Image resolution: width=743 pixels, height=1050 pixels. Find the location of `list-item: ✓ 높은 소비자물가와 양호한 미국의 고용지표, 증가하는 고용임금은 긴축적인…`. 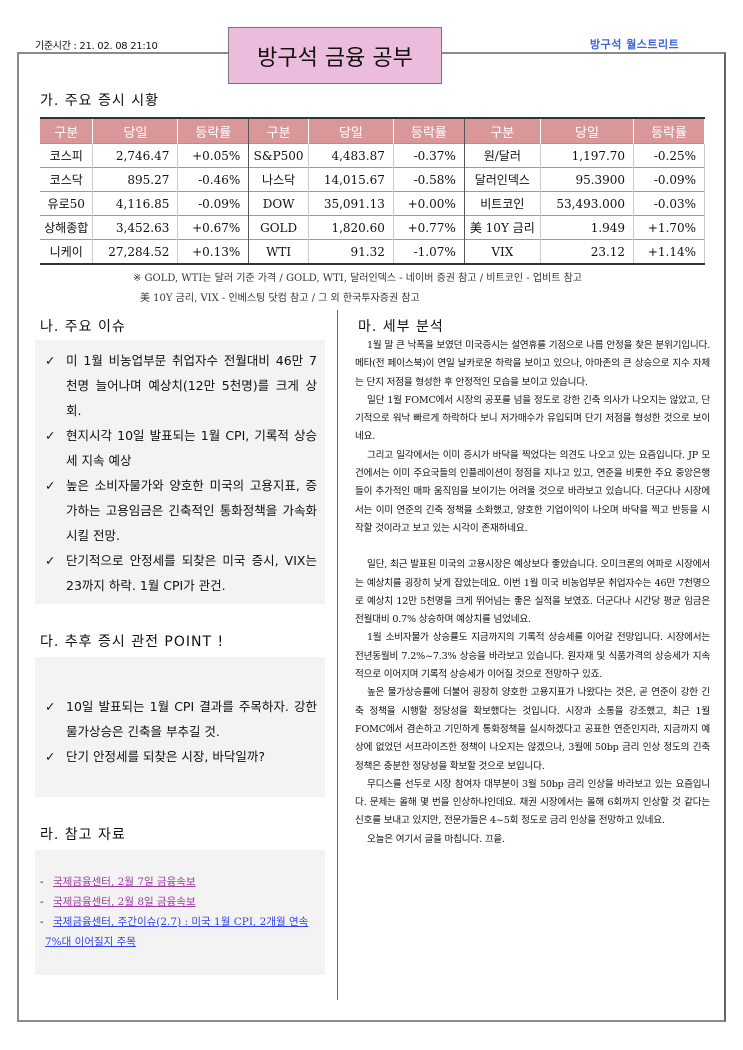

list-item: ✓ 높은 소비자물가와 양호한 미국의 고용지표, 증가하는 고용임금은 긴축적인… is located at coordinates (180, 510).